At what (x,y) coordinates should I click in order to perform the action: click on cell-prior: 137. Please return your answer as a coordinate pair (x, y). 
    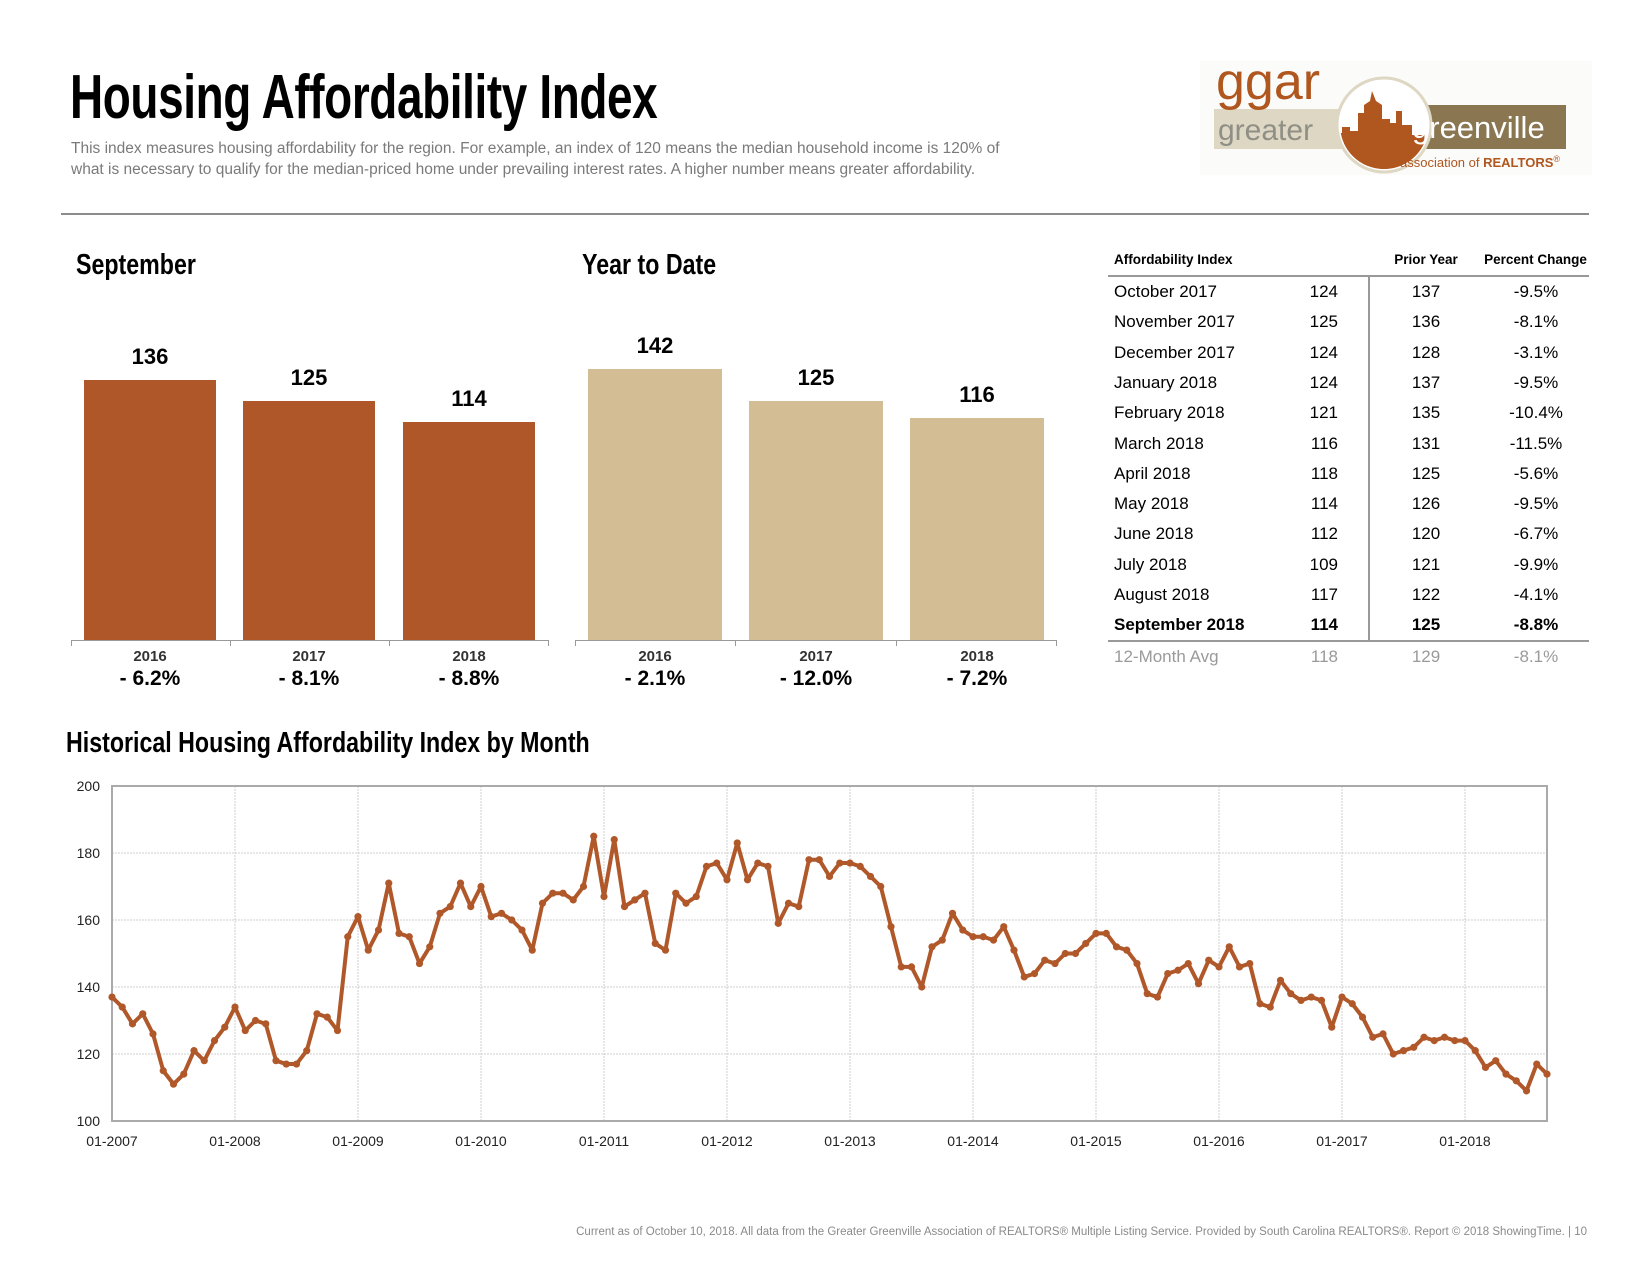
    Looking at the image, I should click on (1426, 291).